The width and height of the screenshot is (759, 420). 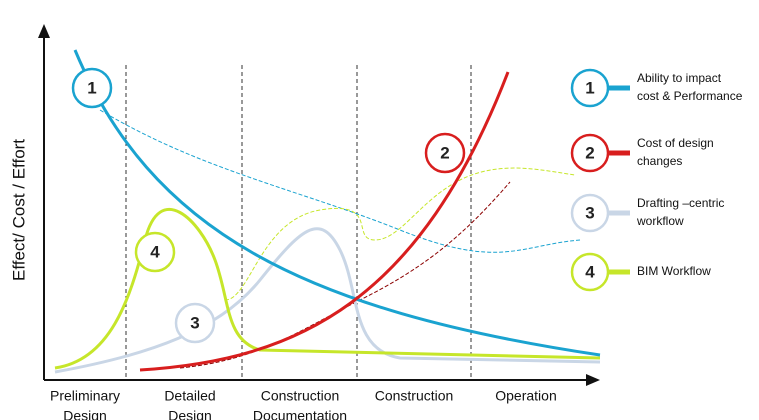 What do you see at coordinates (189, 396) in the screenshot?
I see `phase-label: Detailed` at bounding box center [189, 396].